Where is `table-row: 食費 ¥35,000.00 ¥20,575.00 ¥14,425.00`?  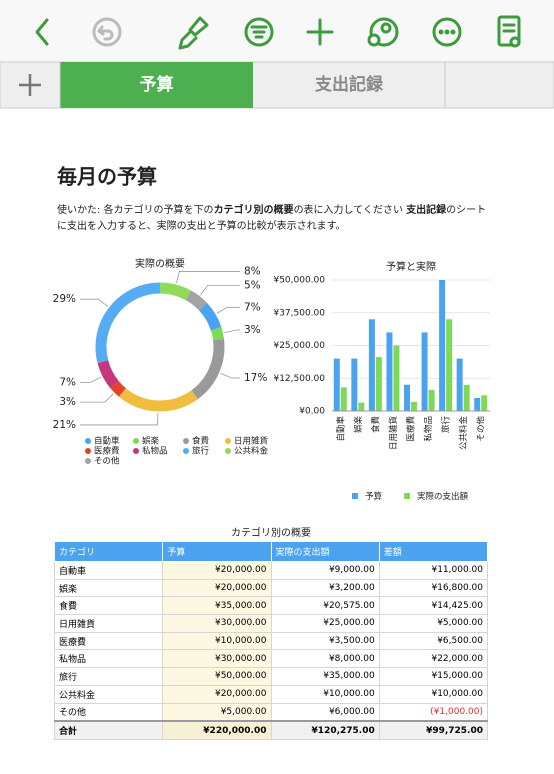 table-row: 食費 ¥35,000.00 ¥20,575.00 ¥14,425.00 is located at coordinates (271, 606).